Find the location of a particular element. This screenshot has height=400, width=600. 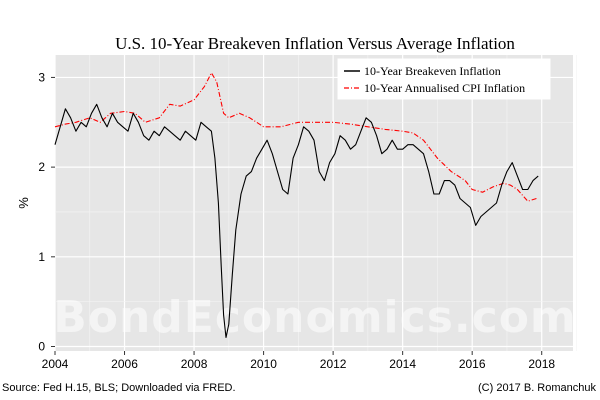

legend-box is located at coordinates (444, 79).